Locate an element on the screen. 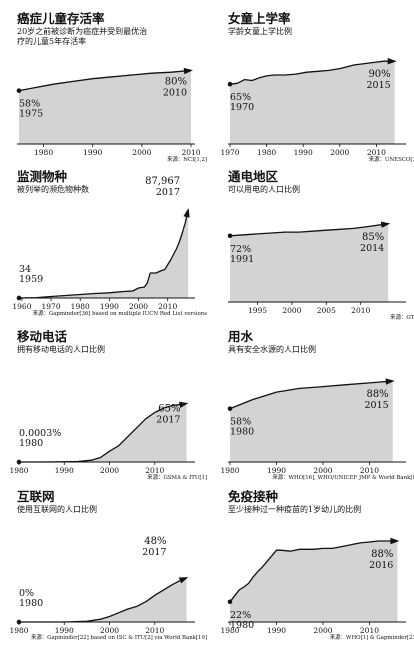 The height and width of the screenshot is (647, 414). start-year-label: 1970 is located at coordinates (242, 107).